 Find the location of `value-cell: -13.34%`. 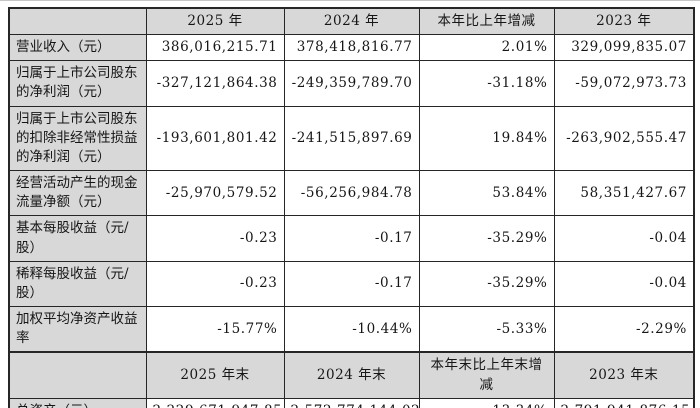

value-cell: -13.34% is located at coordinates (486, 402).